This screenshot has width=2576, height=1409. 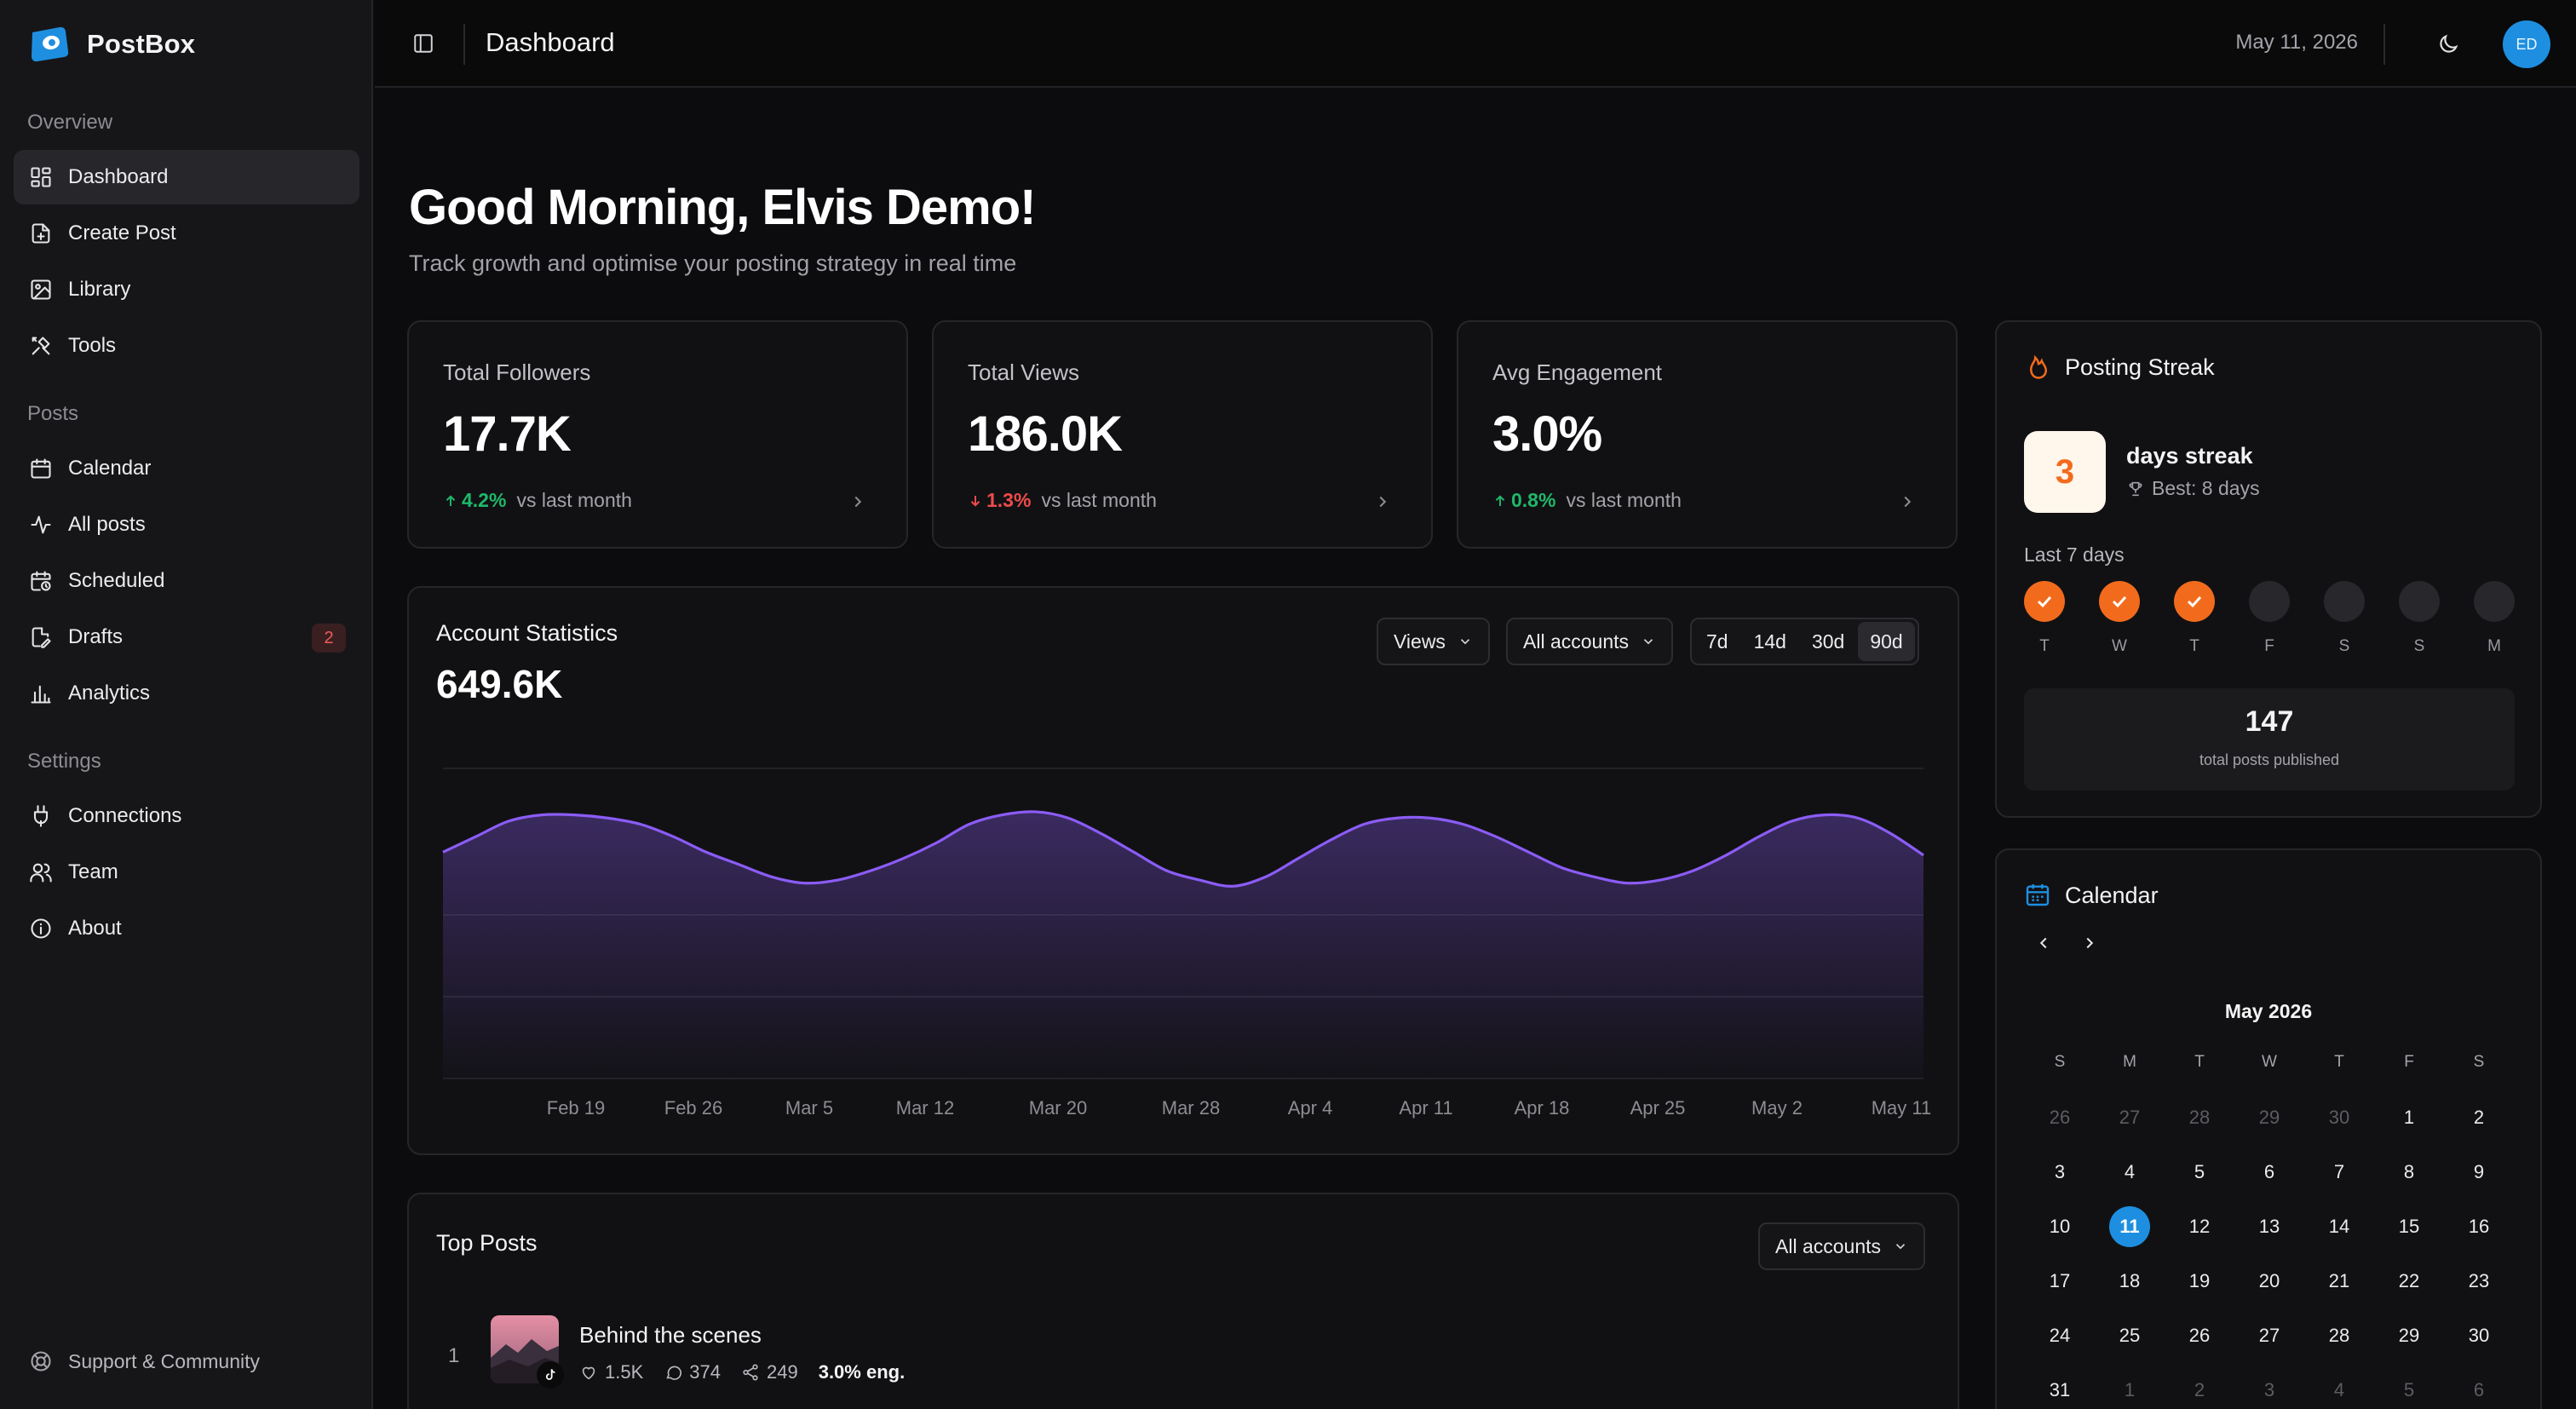 I want to click on range-14d-button: 14d, so click(x=1770, y=641).